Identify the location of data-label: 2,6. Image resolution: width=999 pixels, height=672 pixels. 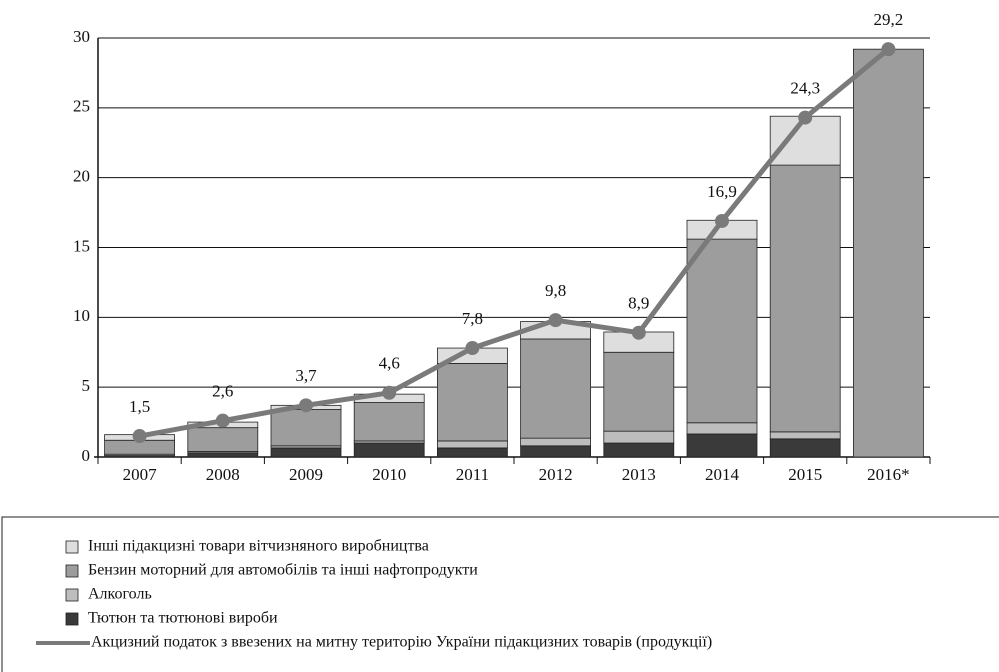
(222, 391).